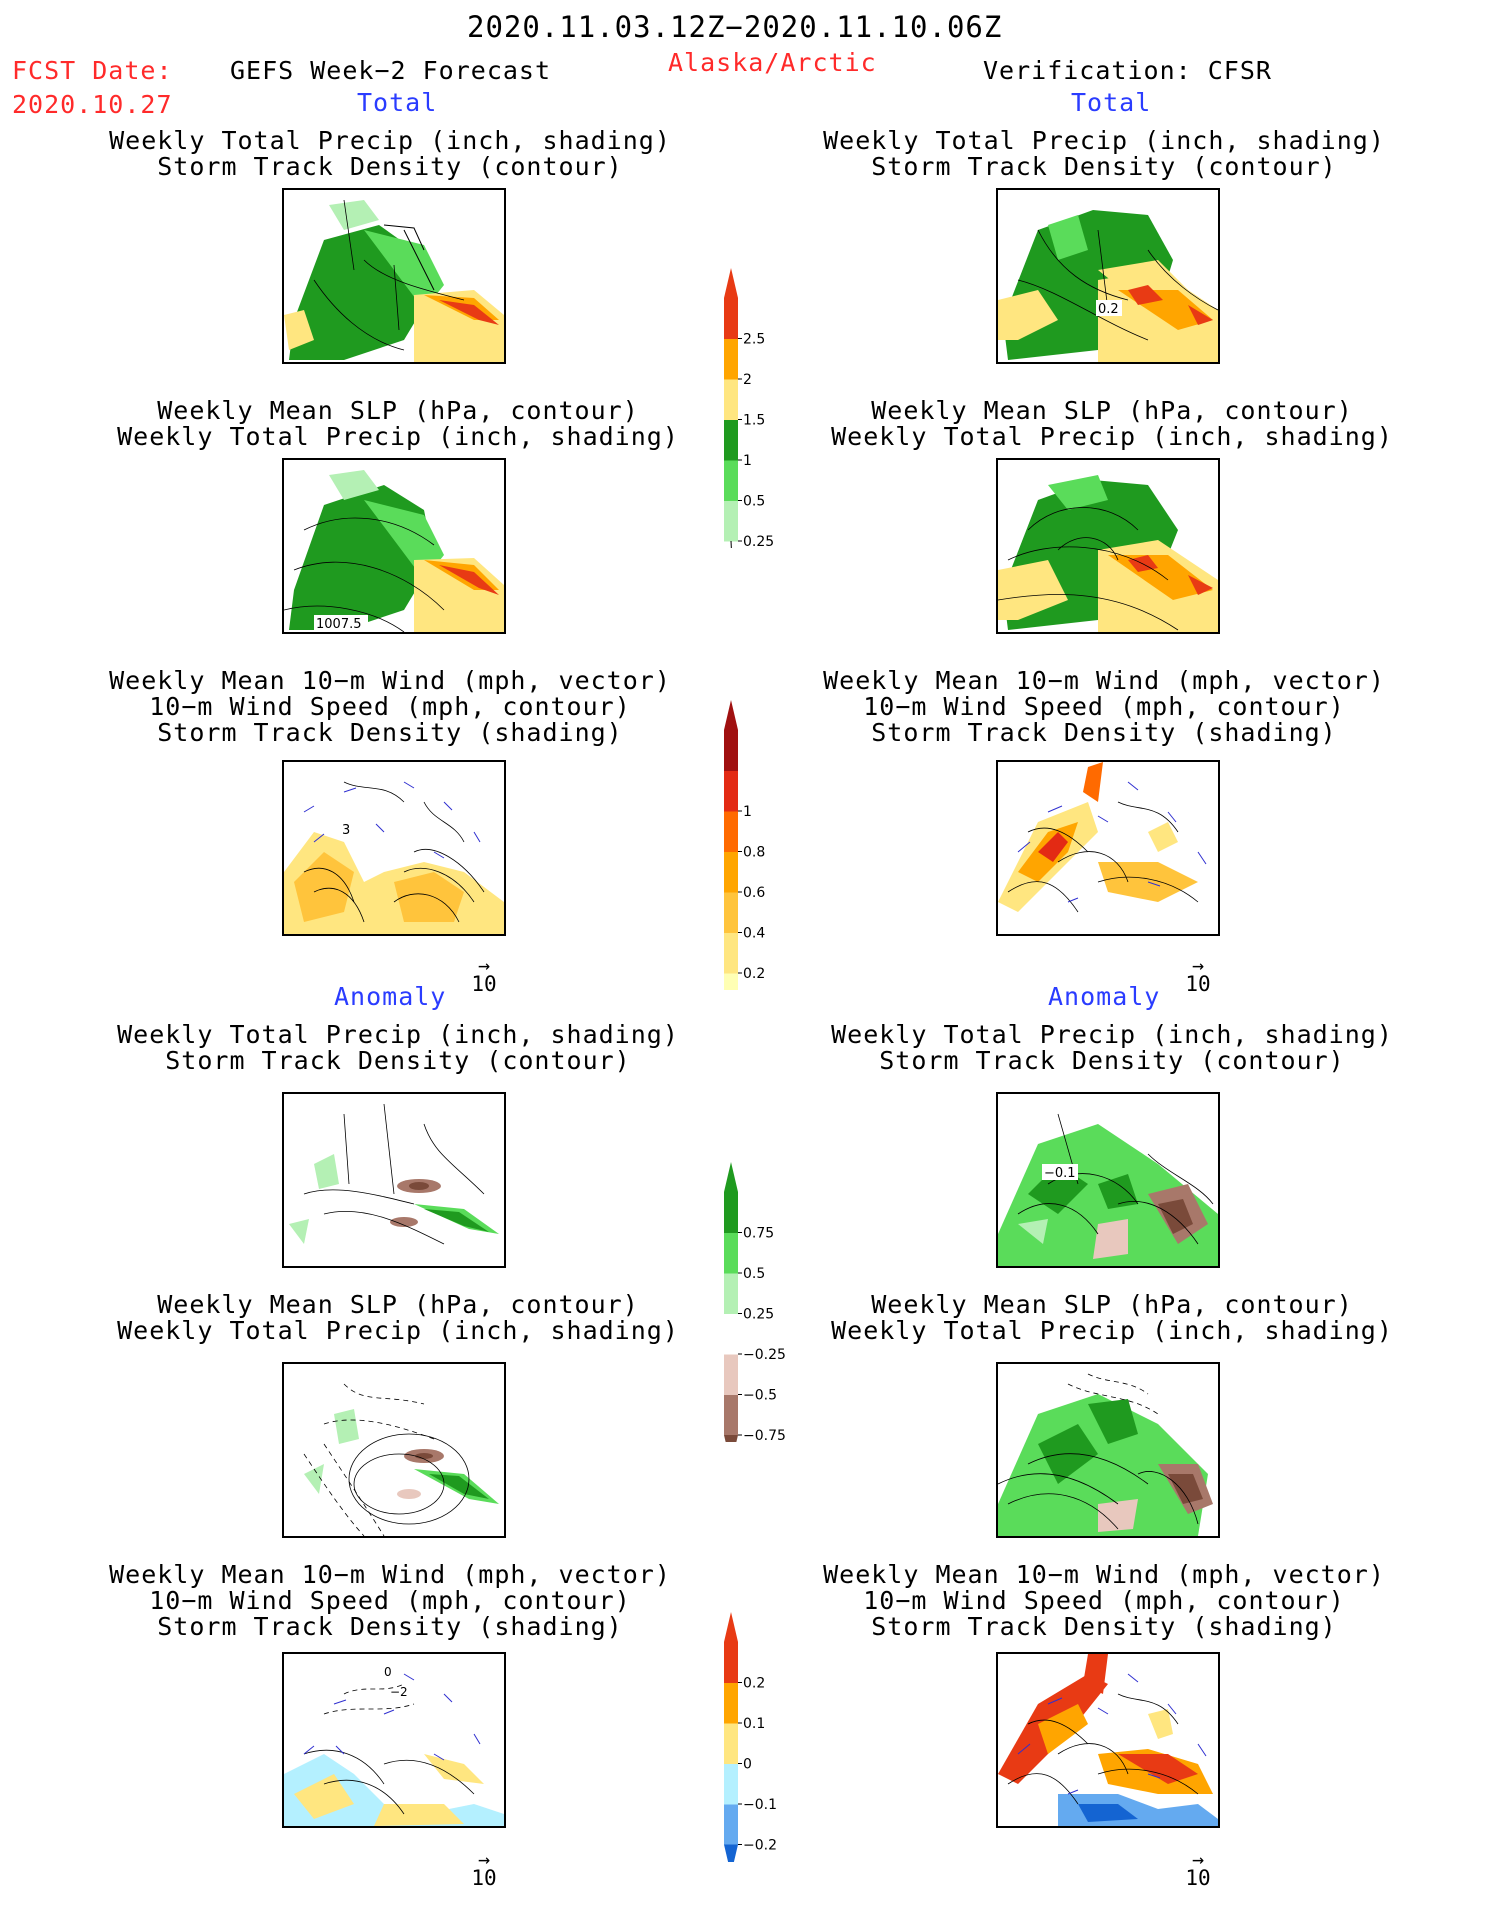  What do you see at coordinates (749, 408) in the screenshot?
I see `colorbar-precip: 0.25 0.5 1 1.5 2 2.5` at bounding box center [749, 408].